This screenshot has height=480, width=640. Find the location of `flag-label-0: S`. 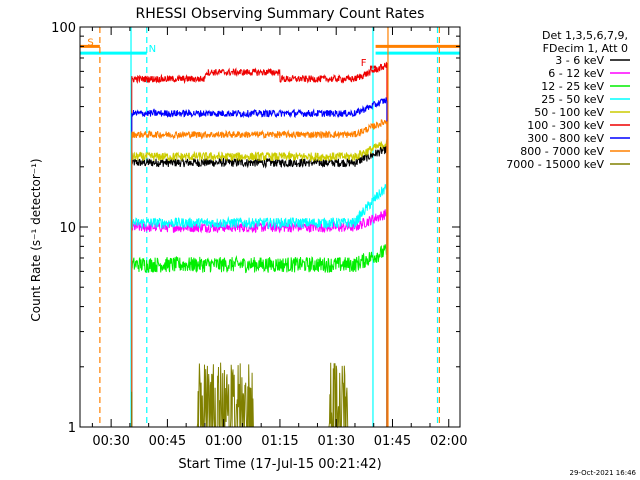

flag-label-0: S is located at coordinates (90, 42).